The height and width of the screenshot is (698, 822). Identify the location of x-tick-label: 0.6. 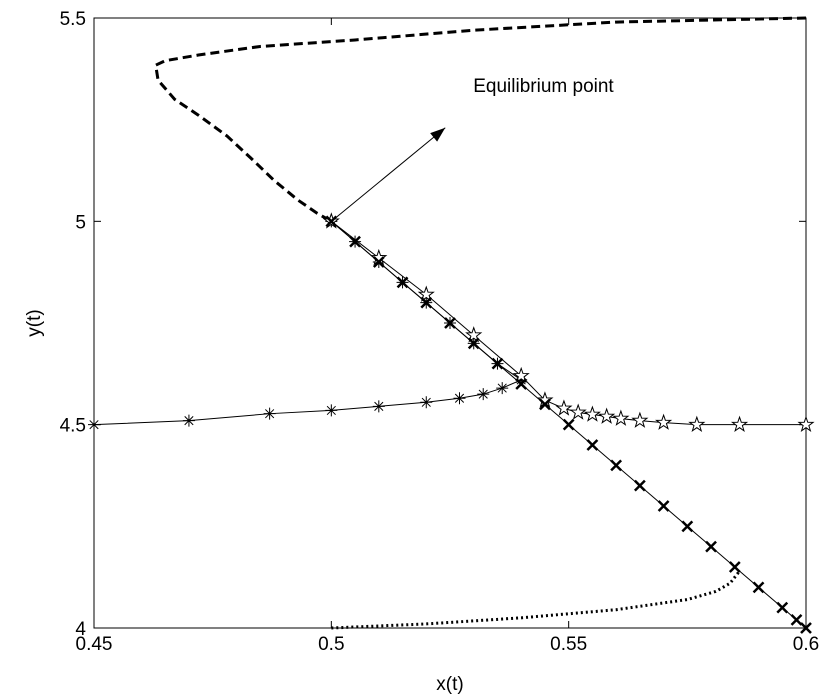
(806, 644).